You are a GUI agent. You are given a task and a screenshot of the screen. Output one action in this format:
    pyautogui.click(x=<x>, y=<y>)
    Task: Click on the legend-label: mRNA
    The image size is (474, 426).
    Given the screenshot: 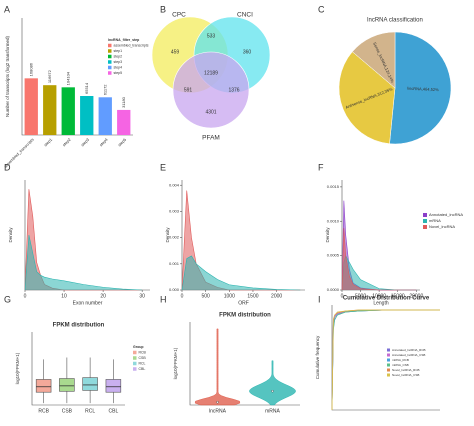 What is the action you would take?
    pyautogui.click(x=435, y=220)
    